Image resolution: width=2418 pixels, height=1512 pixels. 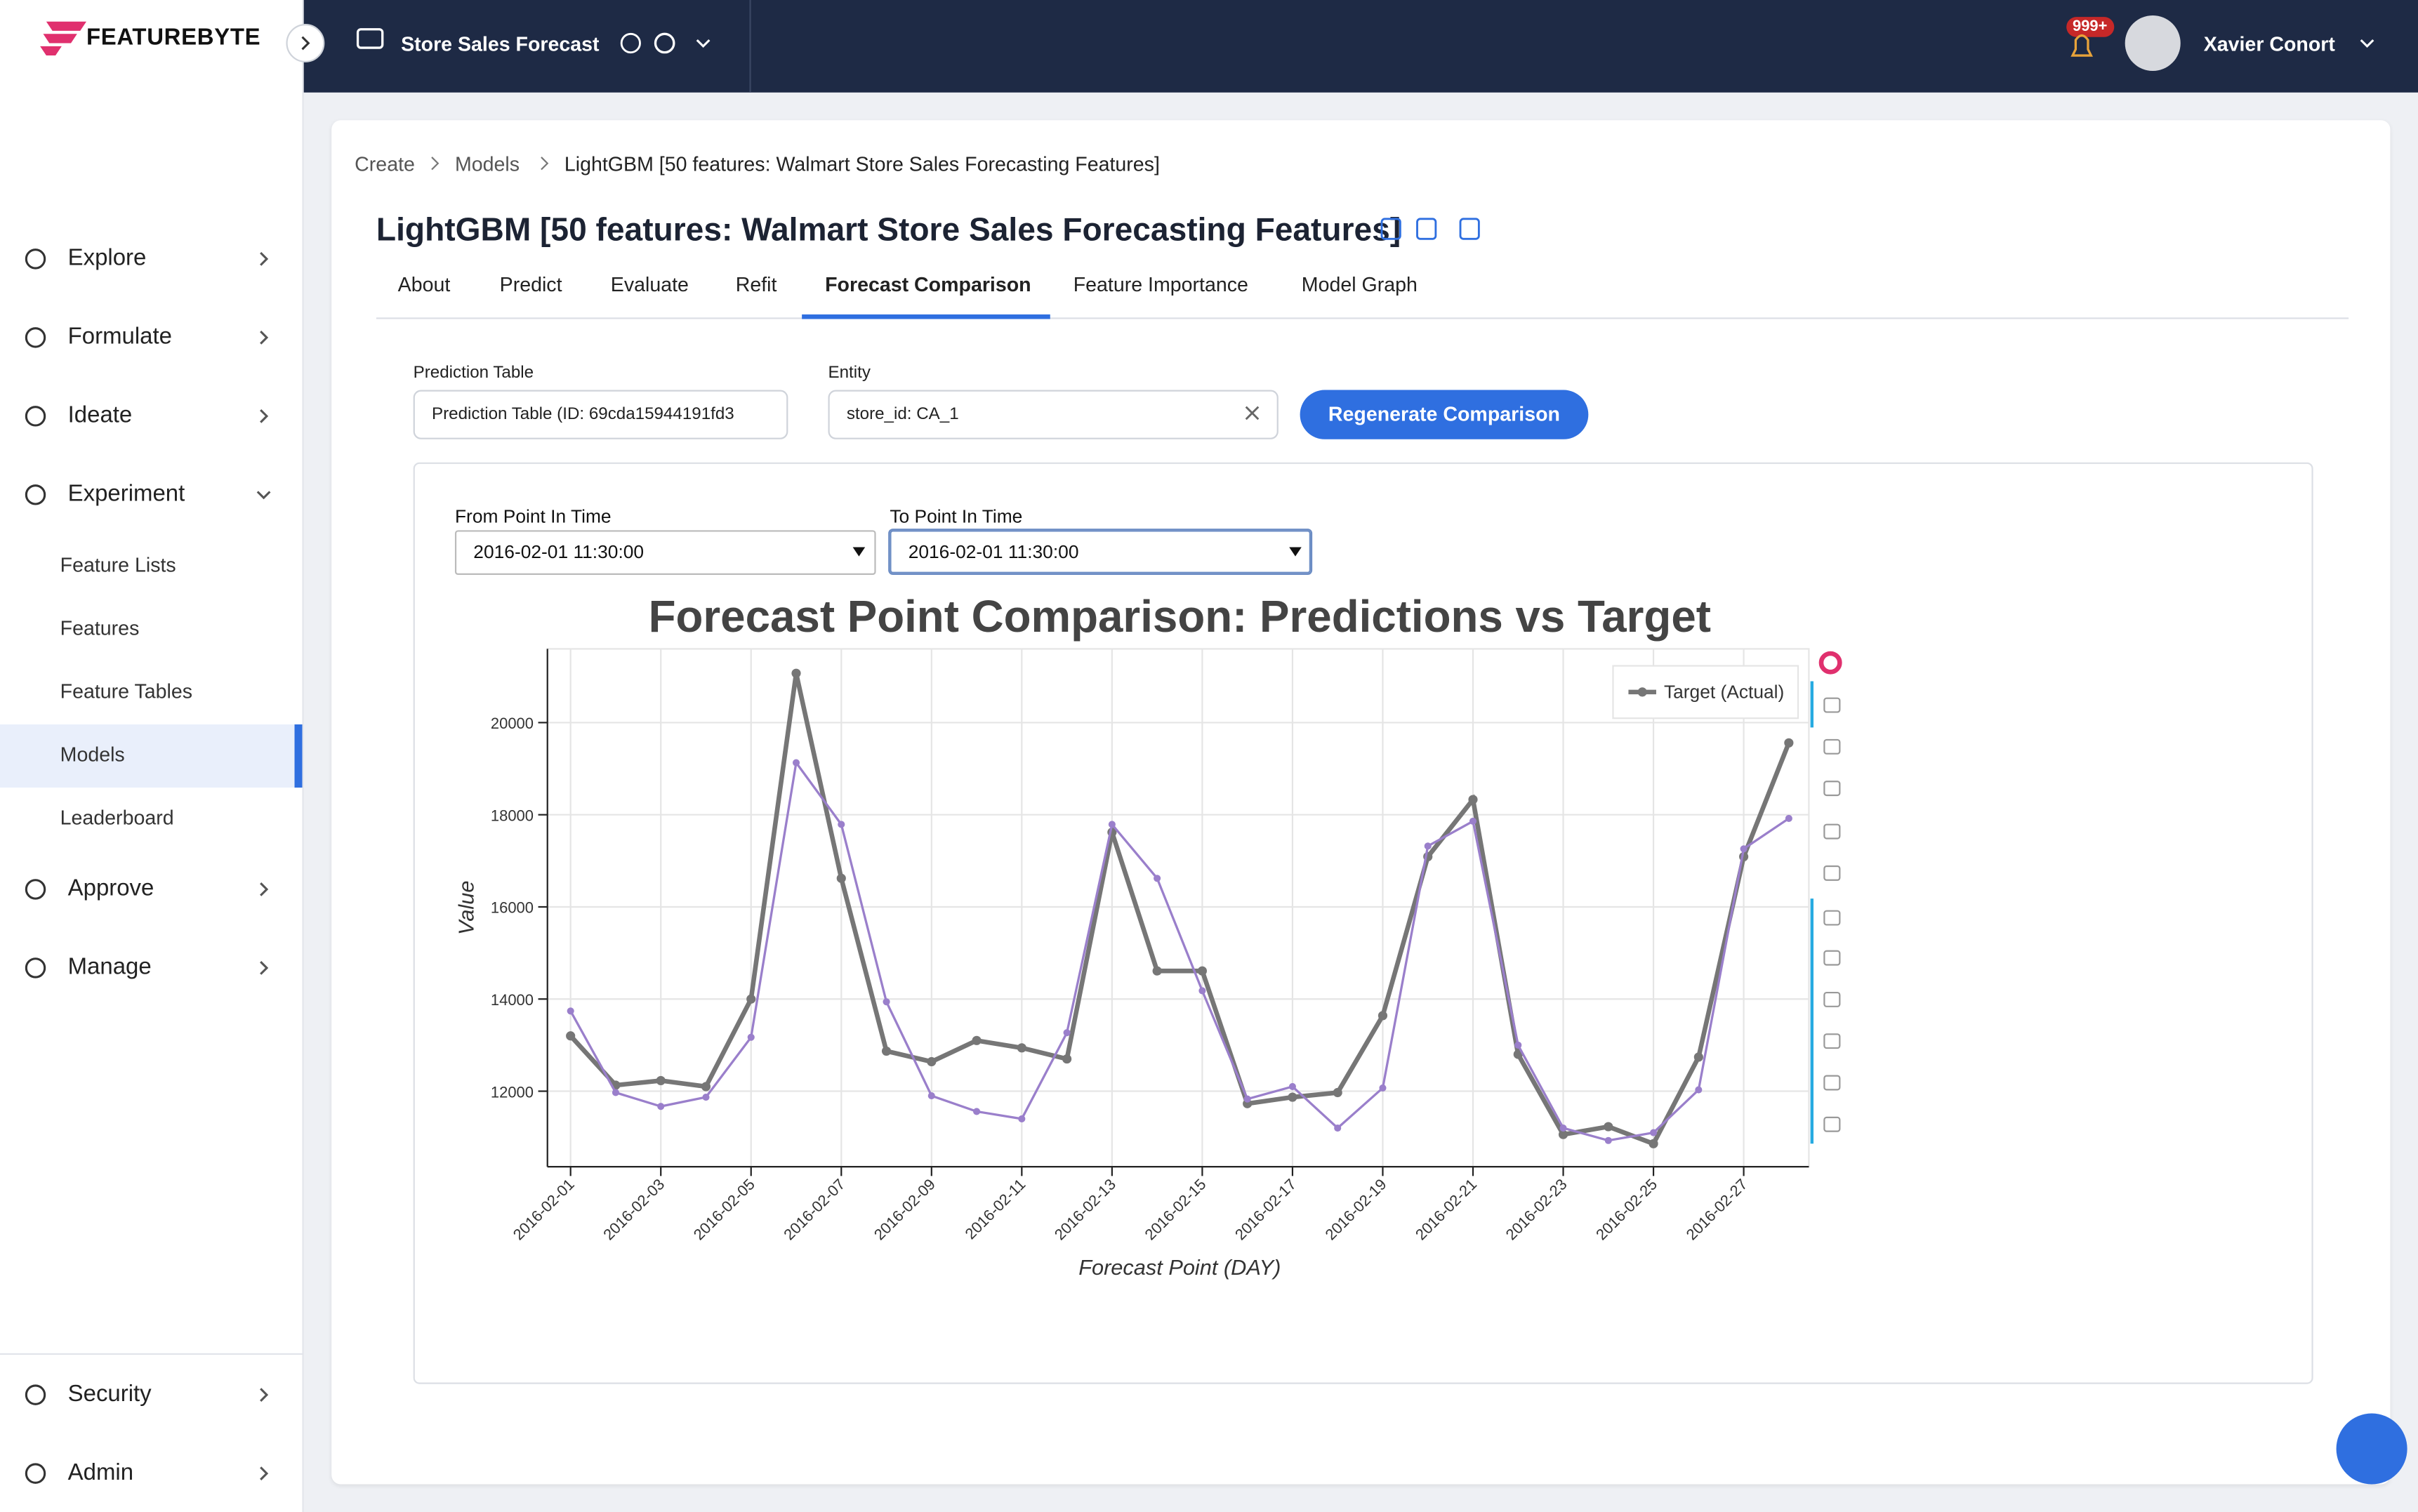 What do you see at coordinates (1536, 1209) in the screenshot?
I see `x-tick-label: 2016-02-23` at bounding box center [1536, 1209].